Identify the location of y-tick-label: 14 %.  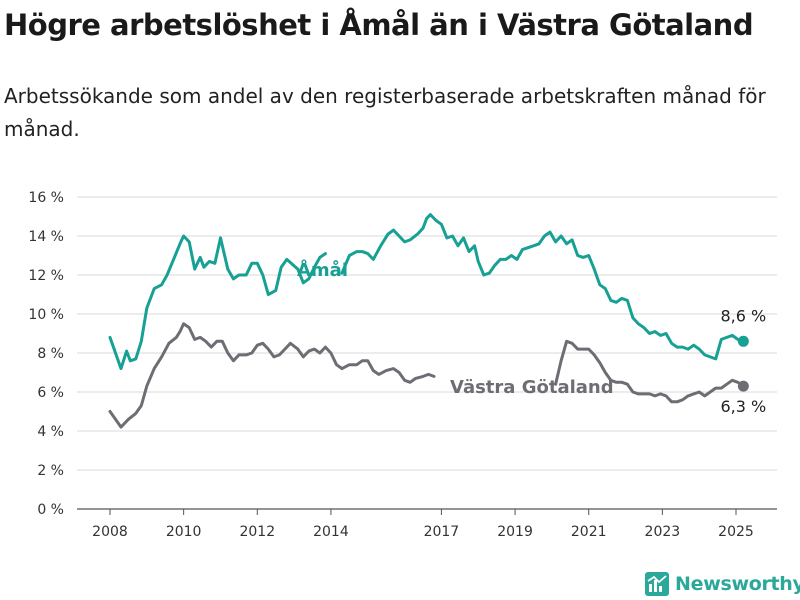
(46, 237).